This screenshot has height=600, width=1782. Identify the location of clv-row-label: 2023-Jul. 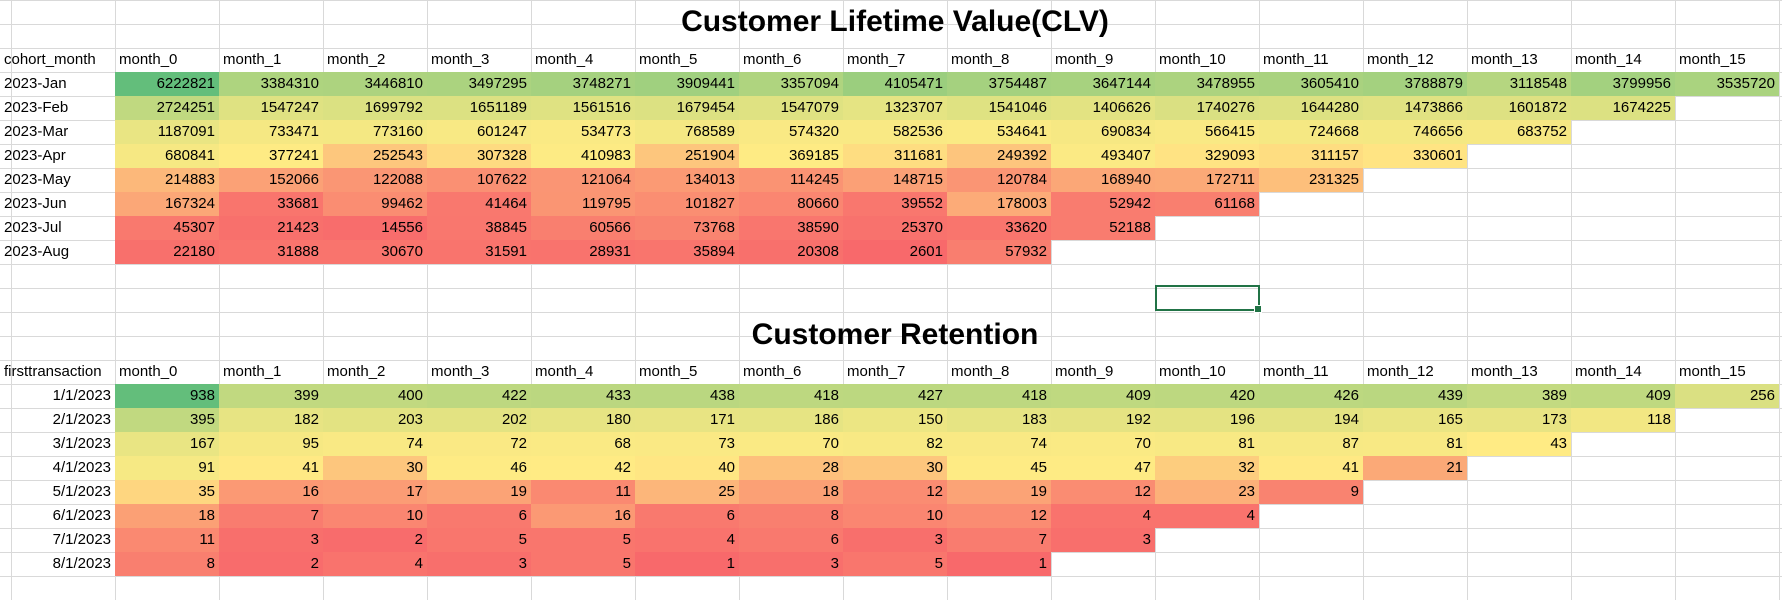
(33, 227).